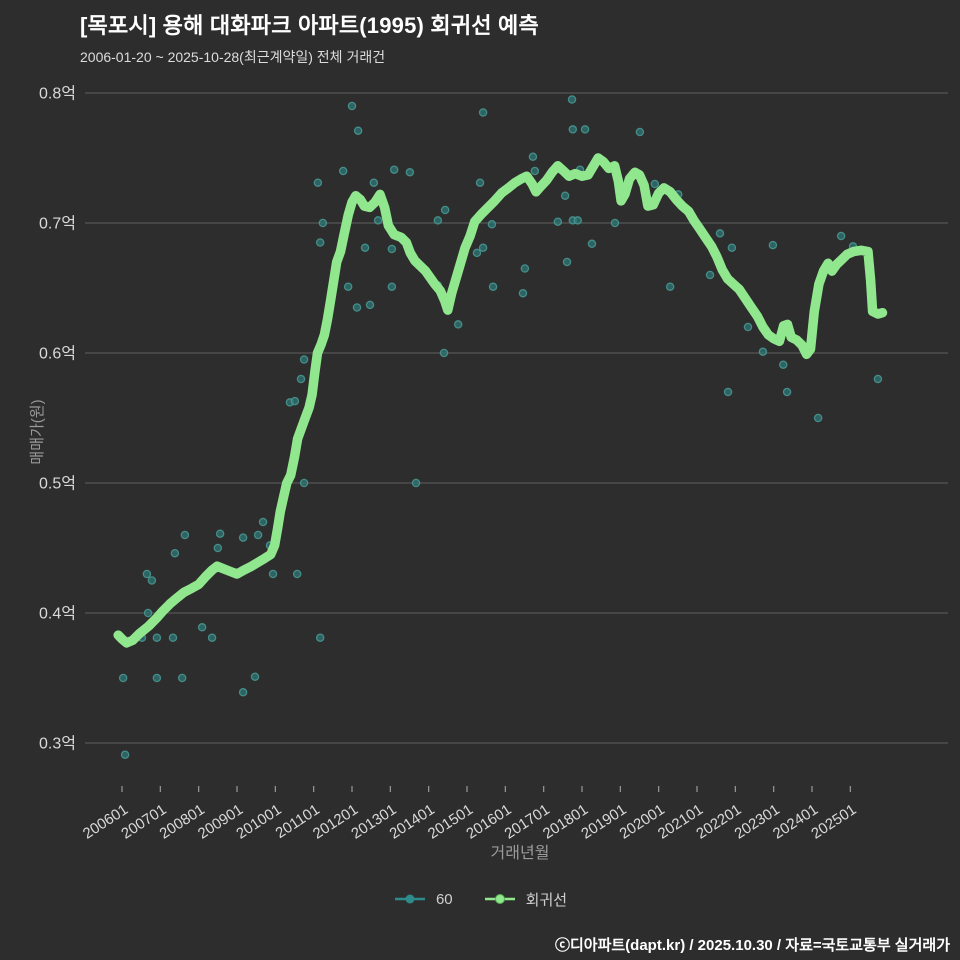 Image resolution: width=960 pixels, height=960 pixels. I want to click on y-axis-title: 매매가(원), so click(37, 431).